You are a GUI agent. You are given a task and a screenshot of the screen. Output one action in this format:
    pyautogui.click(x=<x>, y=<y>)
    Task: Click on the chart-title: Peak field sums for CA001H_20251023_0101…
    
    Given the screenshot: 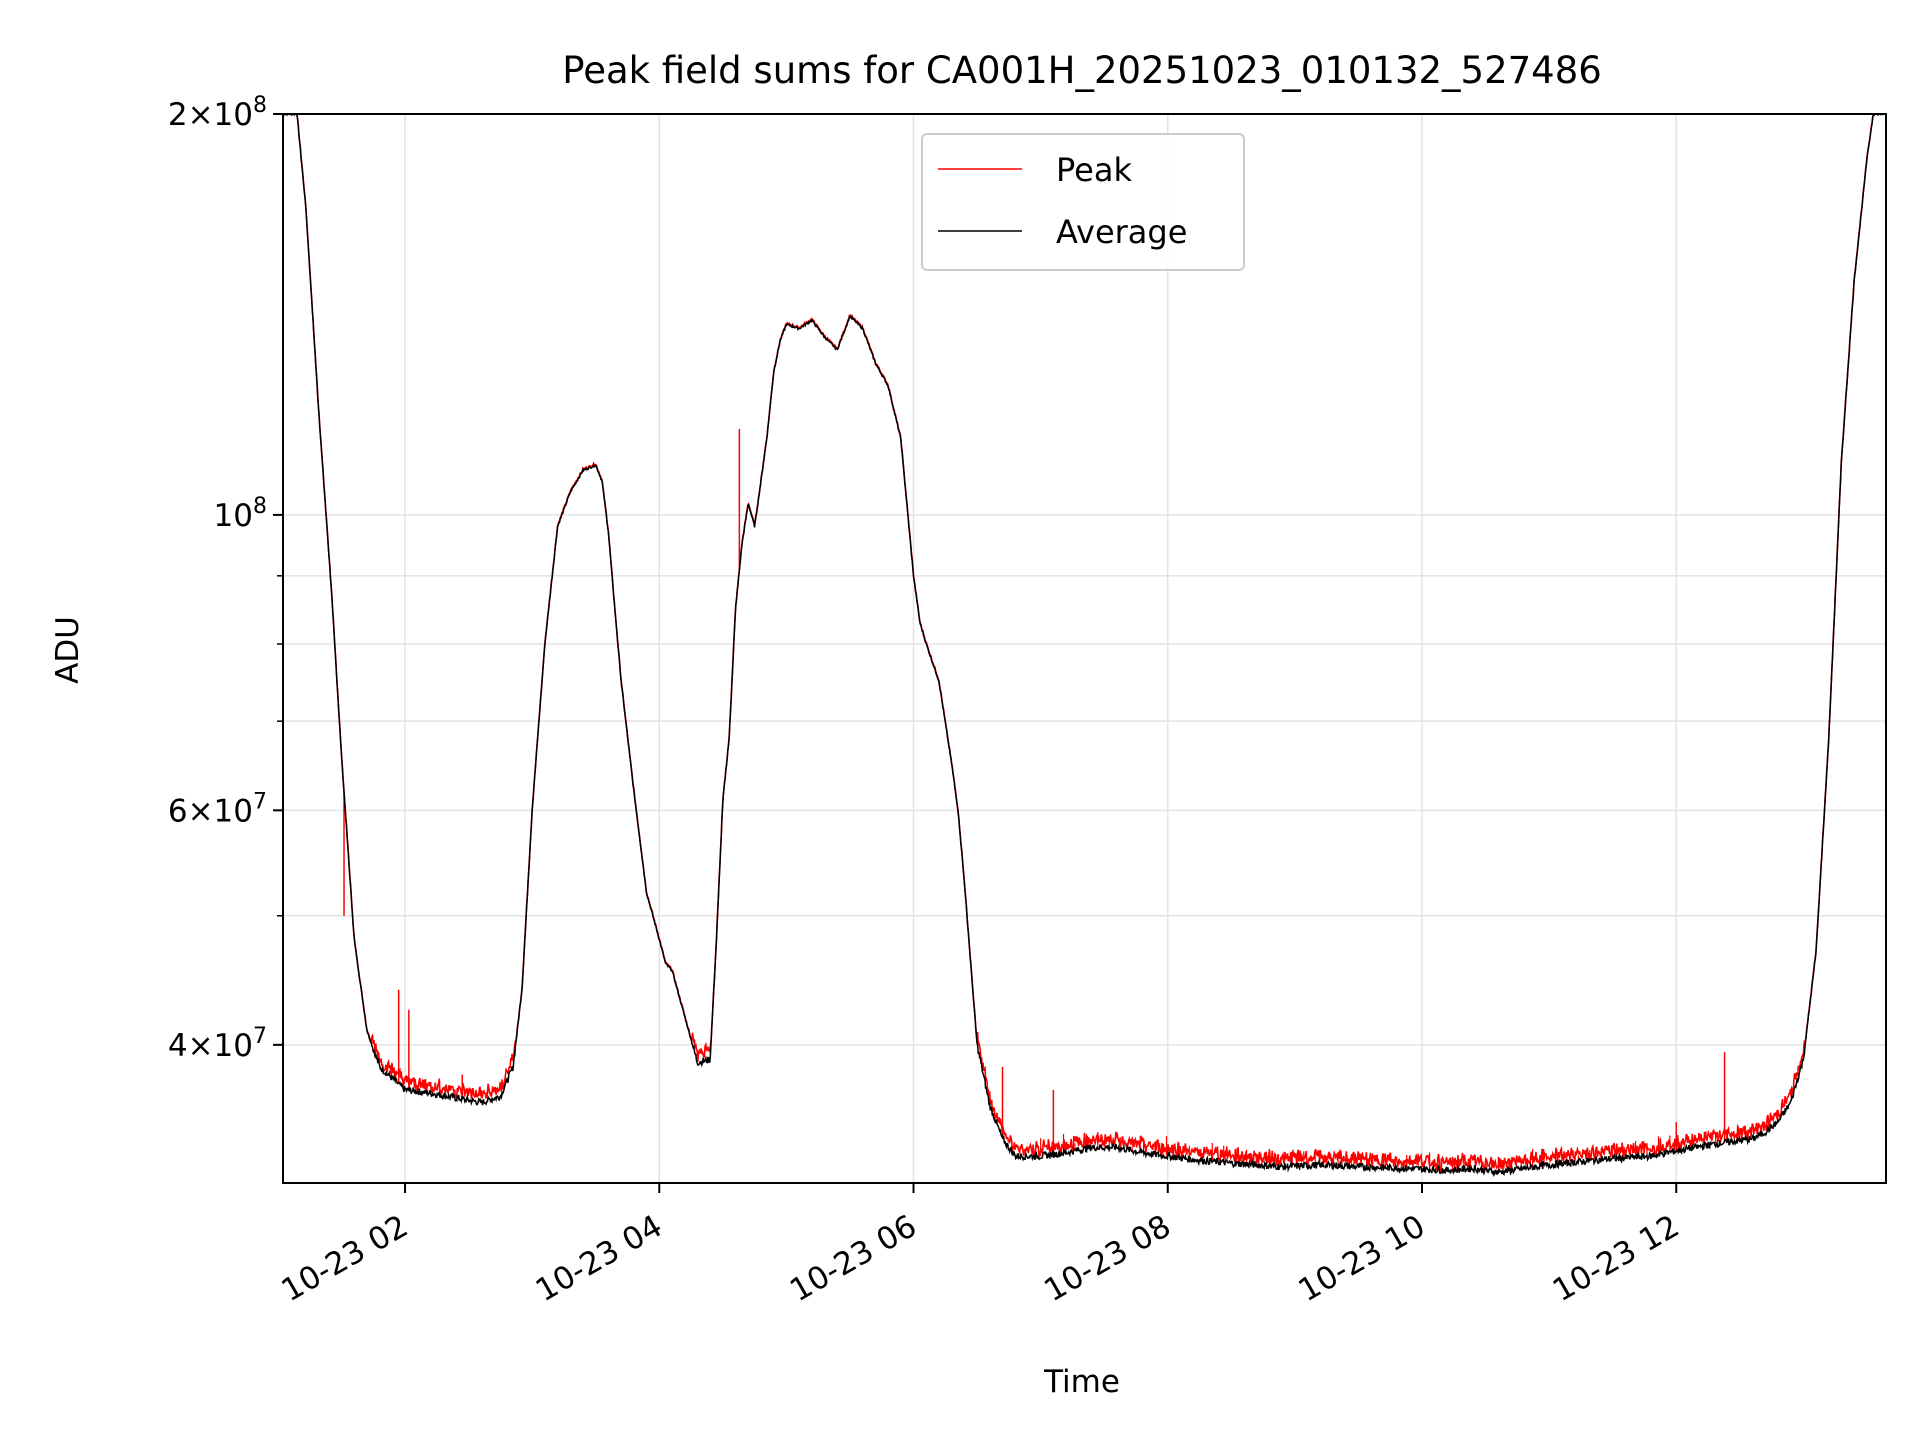 What is the action you would take?
    pyautogui.click(x=1082, y=70)
    